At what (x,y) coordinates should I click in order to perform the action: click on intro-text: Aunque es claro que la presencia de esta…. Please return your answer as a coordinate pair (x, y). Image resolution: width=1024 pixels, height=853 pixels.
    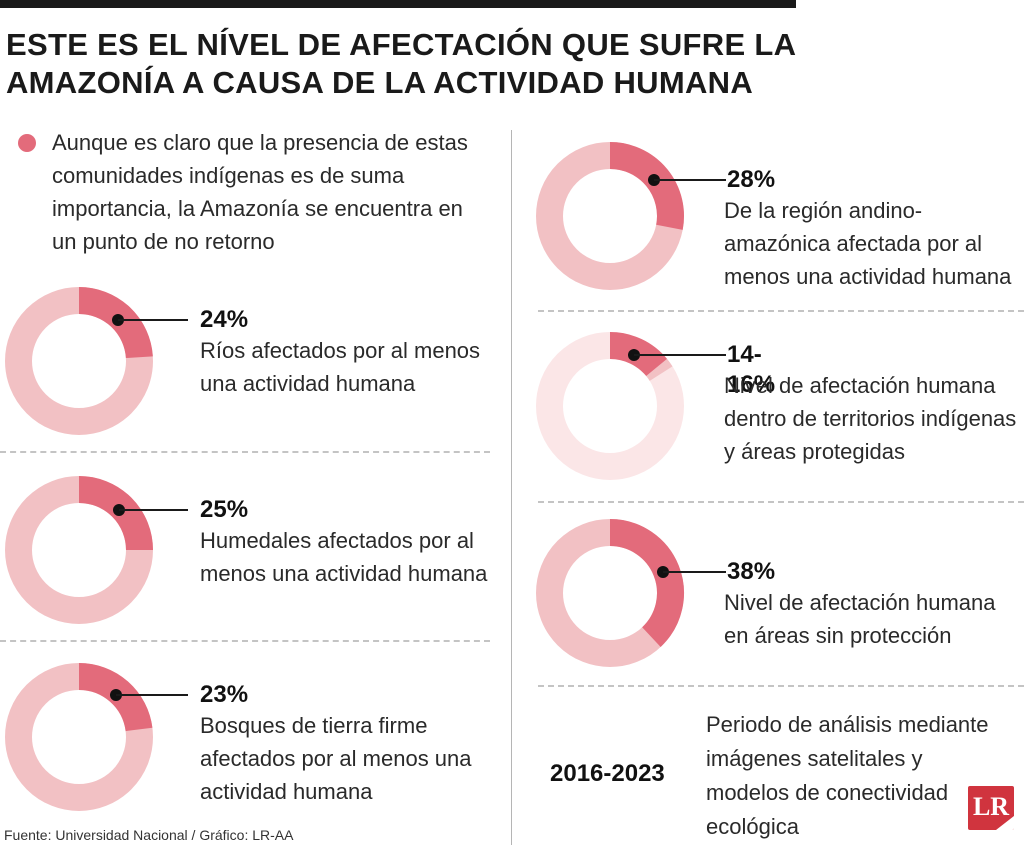
    Looking at the image, I should click on (260, 192).